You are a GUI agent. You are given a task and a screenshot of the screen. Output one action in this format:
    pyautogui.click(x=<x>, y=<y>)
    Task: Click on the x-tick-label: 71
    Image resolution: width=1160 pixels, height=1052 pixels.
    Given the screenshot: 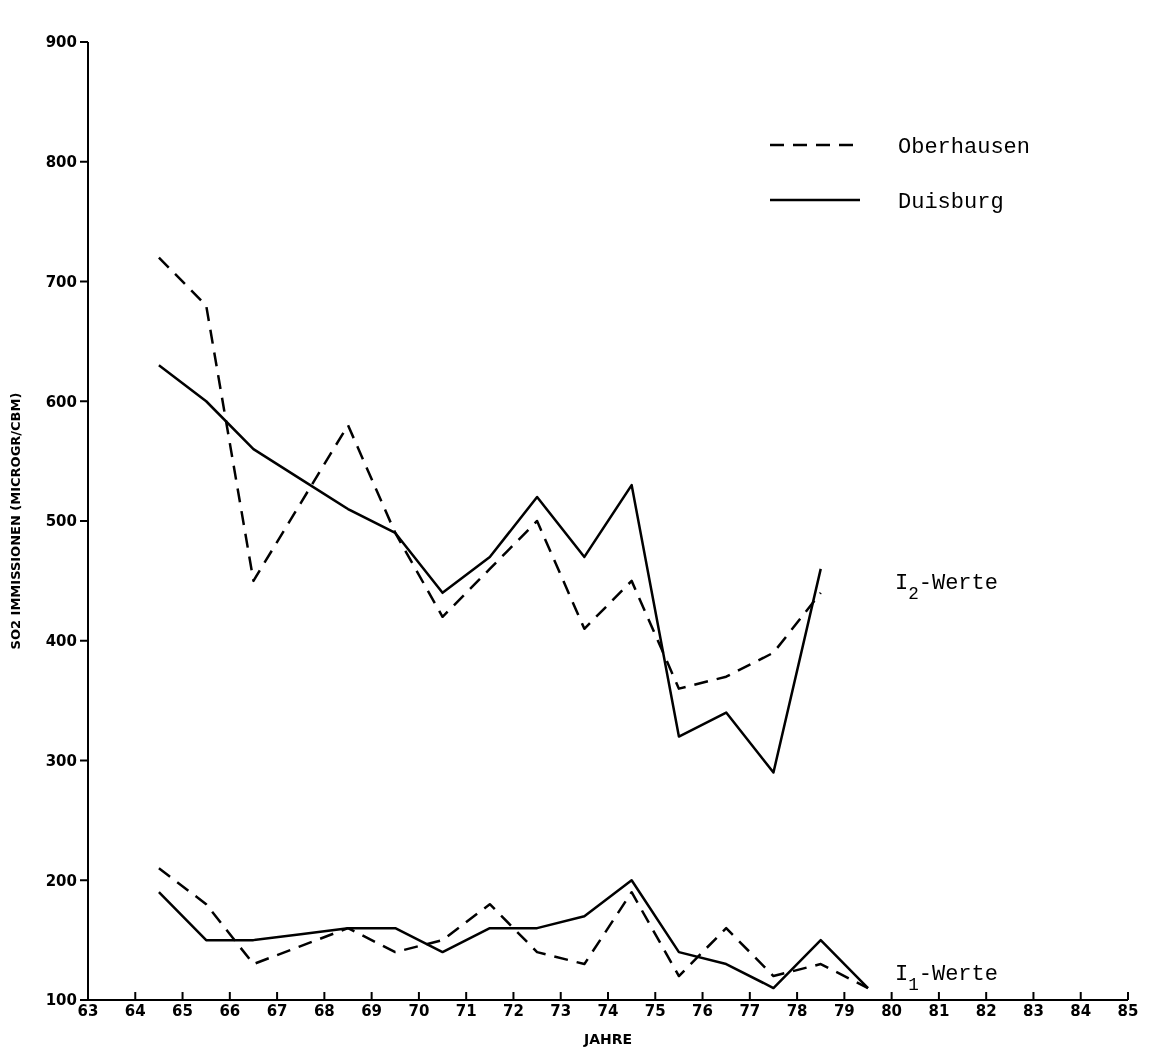 What is the action you would take?
    pyautogui.click(x=466, y=1011)
    